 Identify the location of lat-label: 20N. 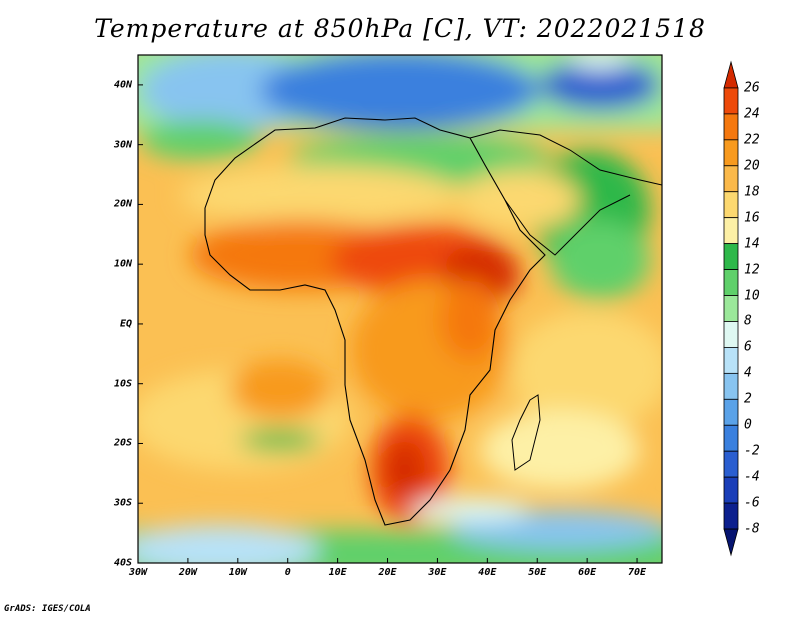
(122, 204).